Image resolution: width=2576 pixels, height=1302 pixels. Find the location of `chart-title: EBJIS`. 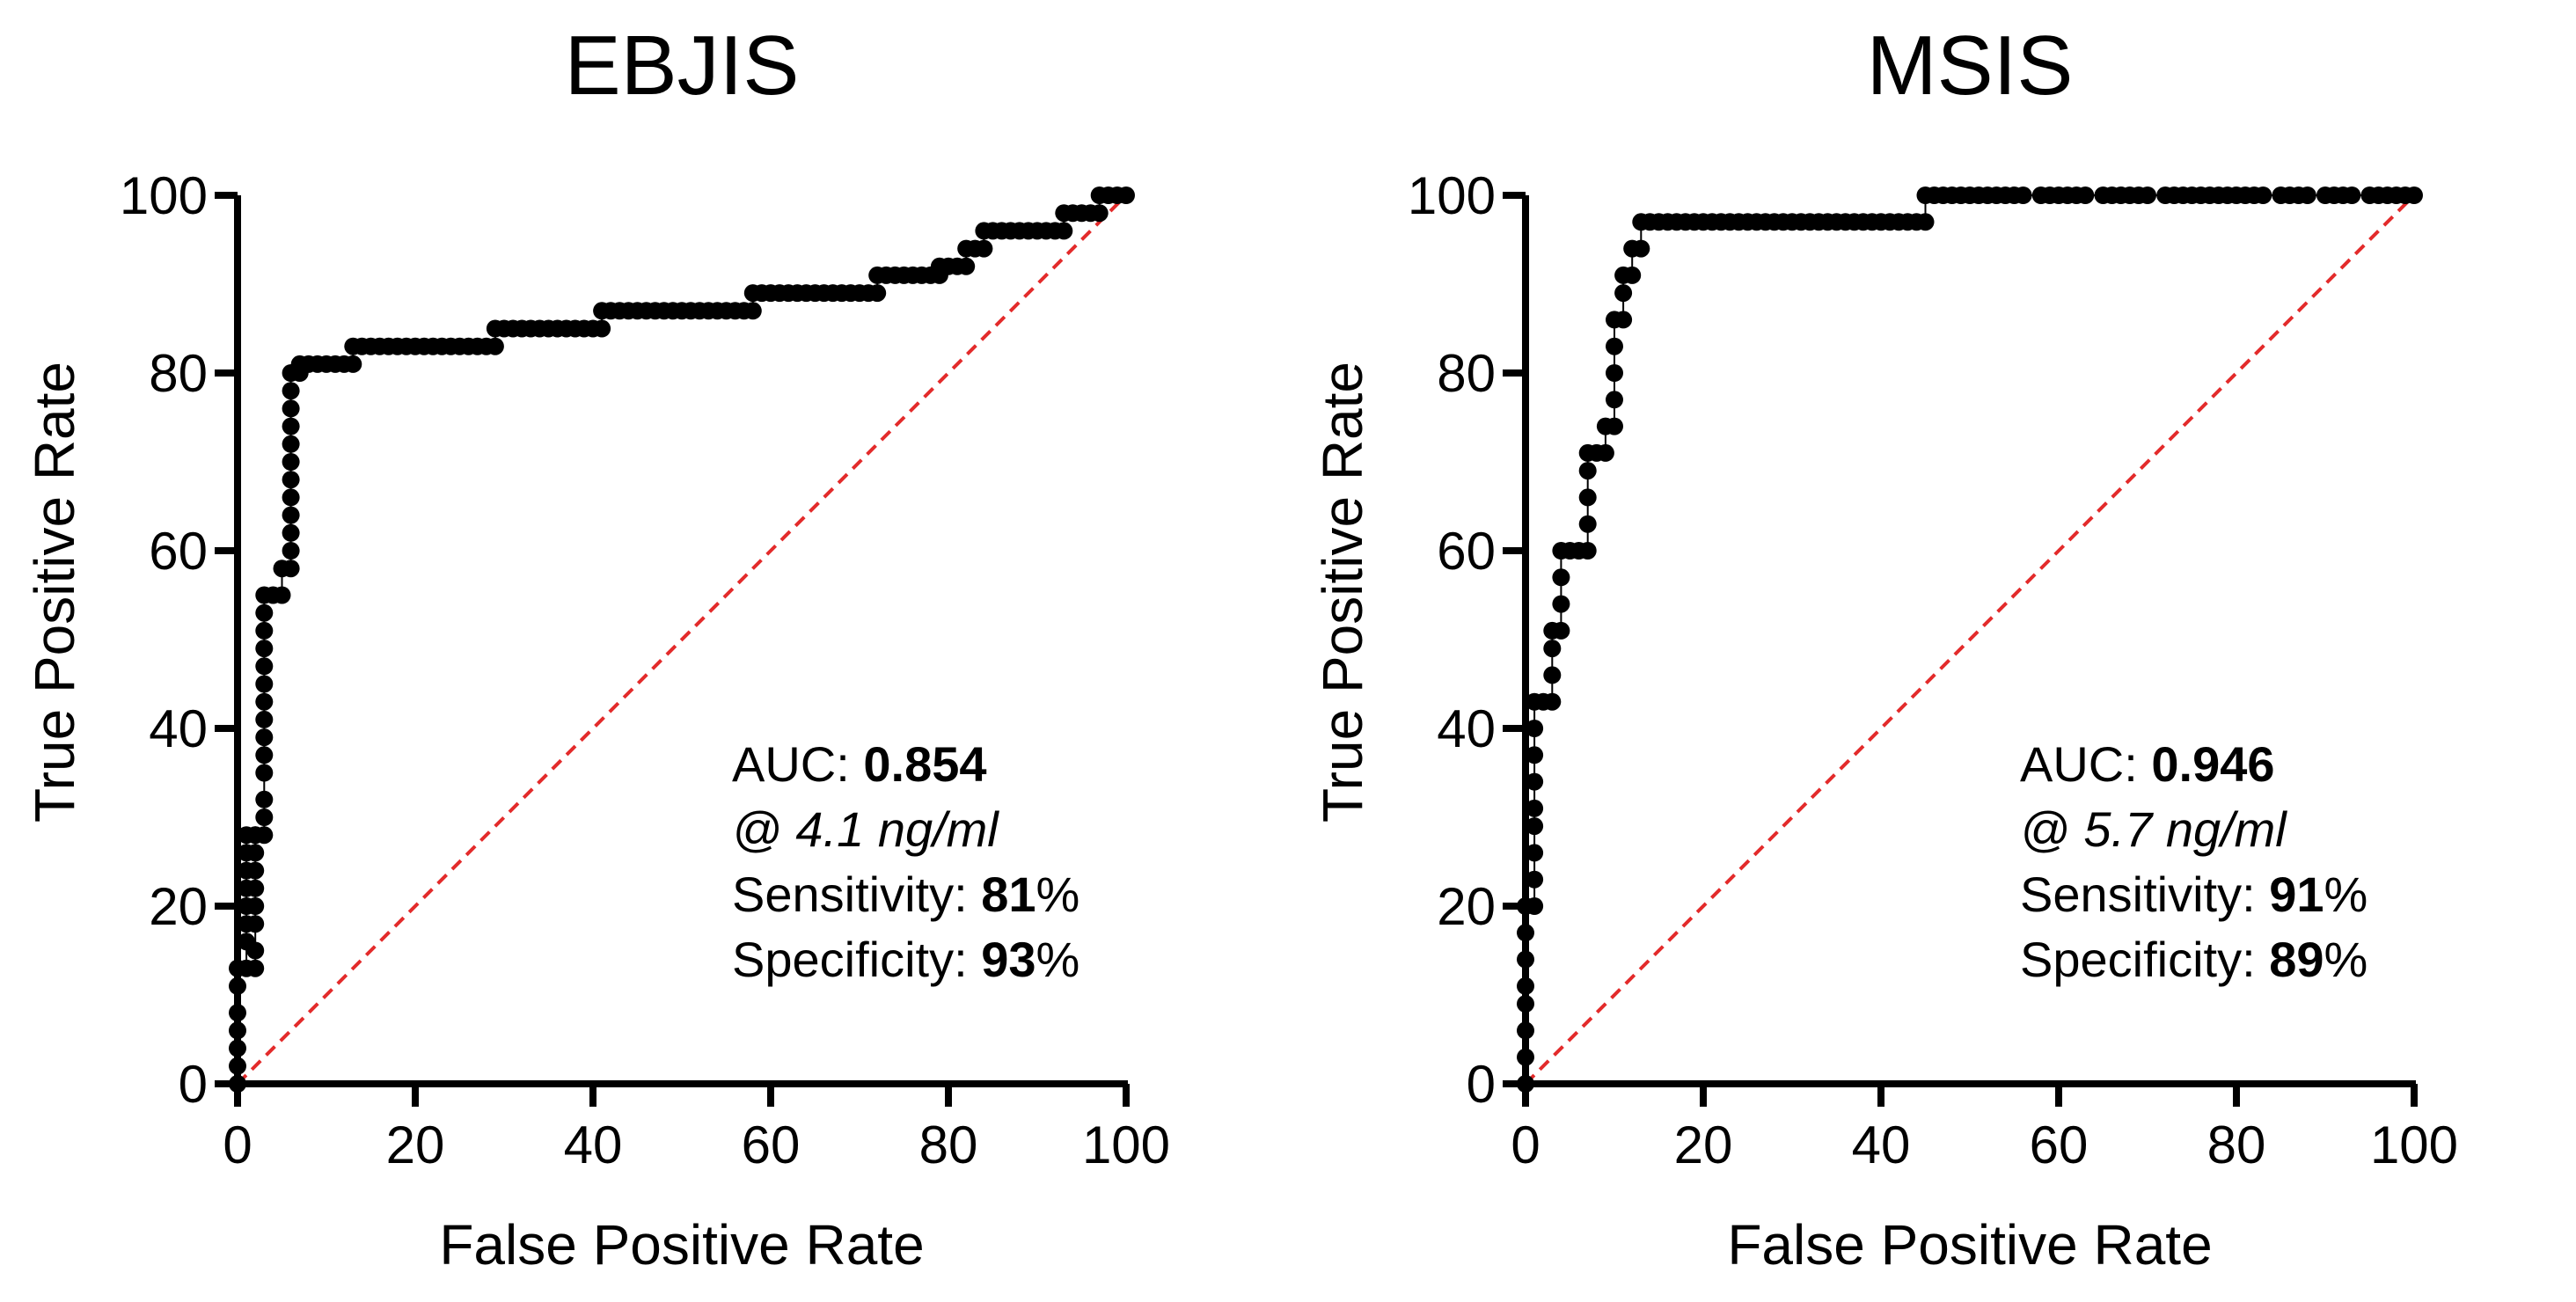

chart-title: EBJIS is located at coordinates (682, 65).